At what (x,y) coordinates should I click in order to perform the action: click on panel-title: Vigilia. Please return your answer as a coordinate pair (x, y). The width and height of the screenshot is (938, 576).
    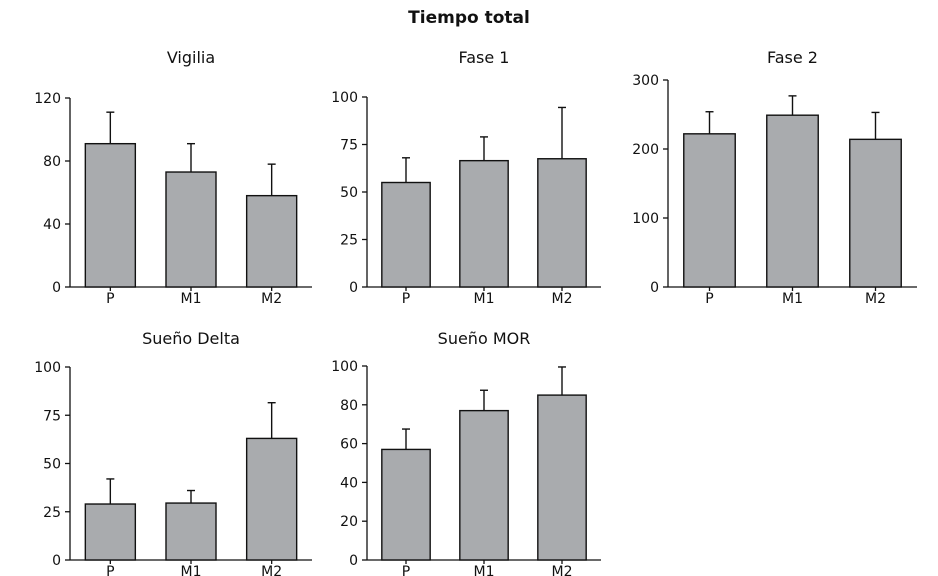
    Looking at the image, I should click on (191, 57).